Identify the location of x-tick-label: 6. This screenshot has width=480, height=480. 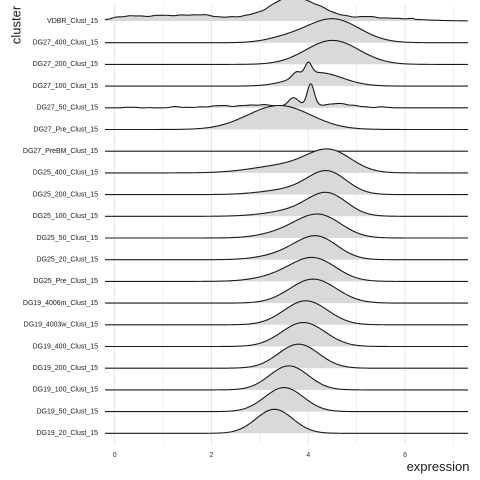
(405, 455).